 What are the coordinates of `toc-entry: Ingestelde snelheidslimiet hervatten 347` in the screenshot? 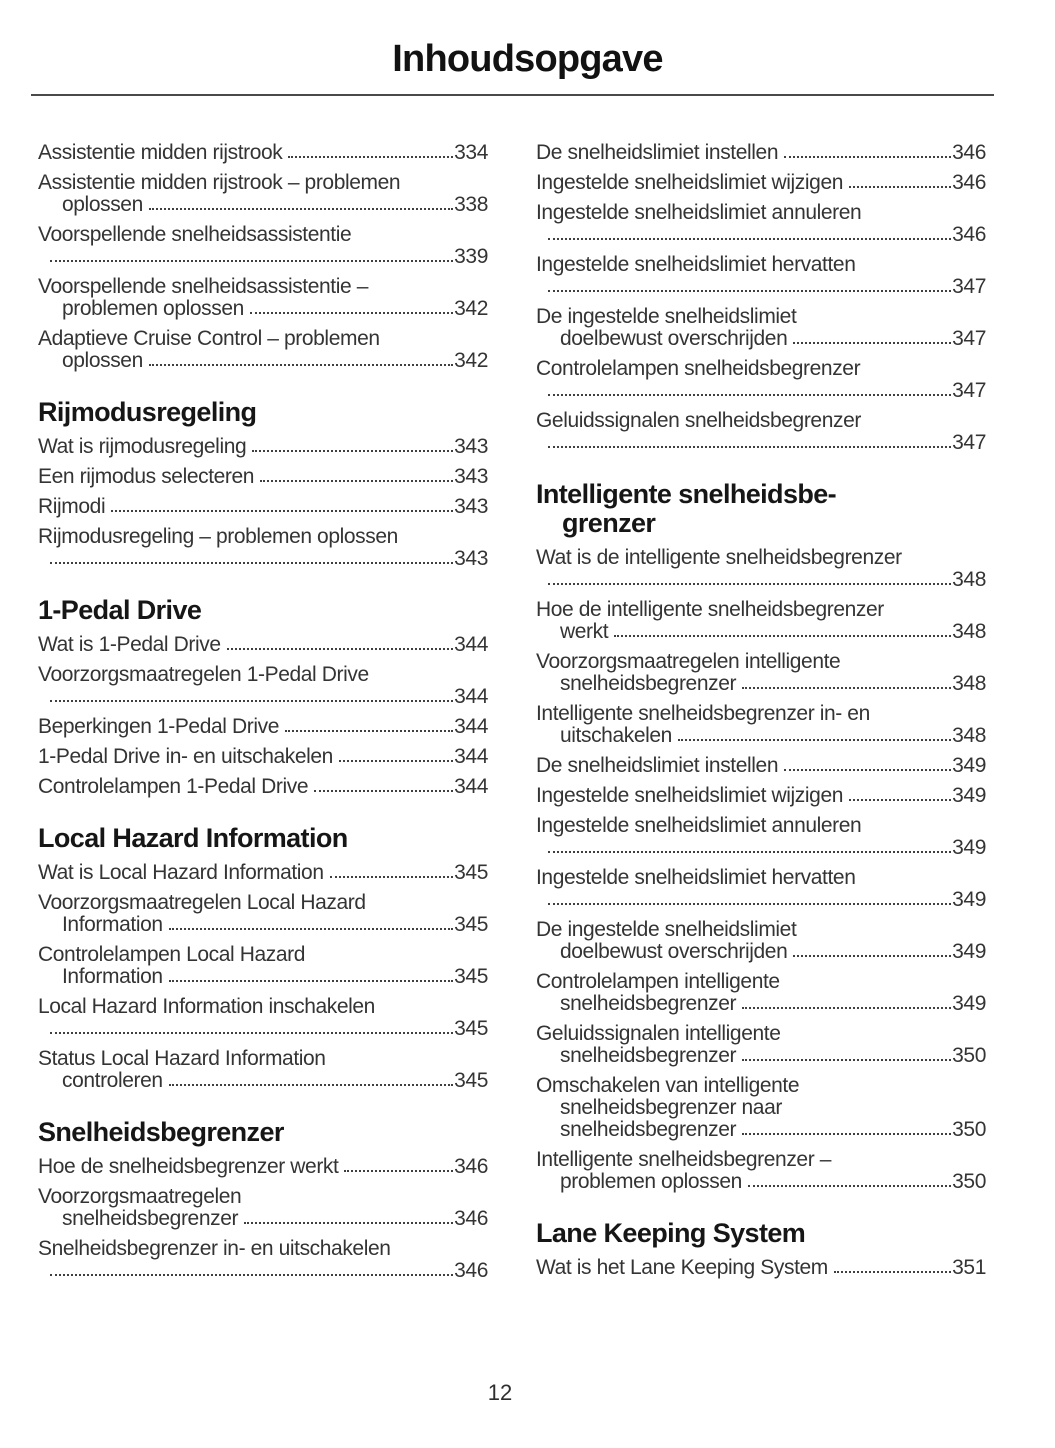 It's located at (761, 276).